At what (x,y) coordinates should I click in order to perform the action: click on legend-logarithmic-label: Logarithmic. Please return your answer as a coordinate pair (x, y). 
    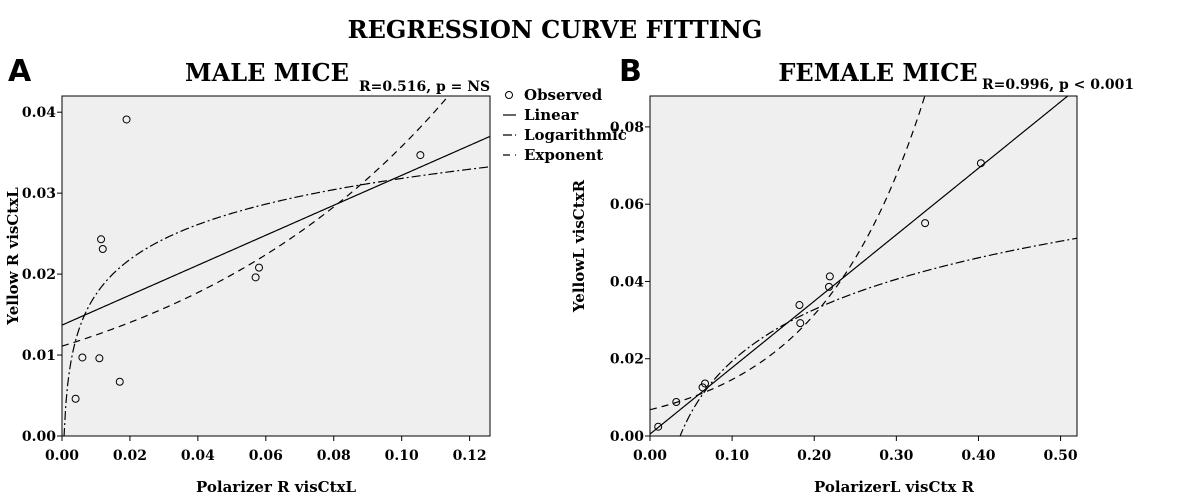
    Looking at the image, I should click on (575, 135).